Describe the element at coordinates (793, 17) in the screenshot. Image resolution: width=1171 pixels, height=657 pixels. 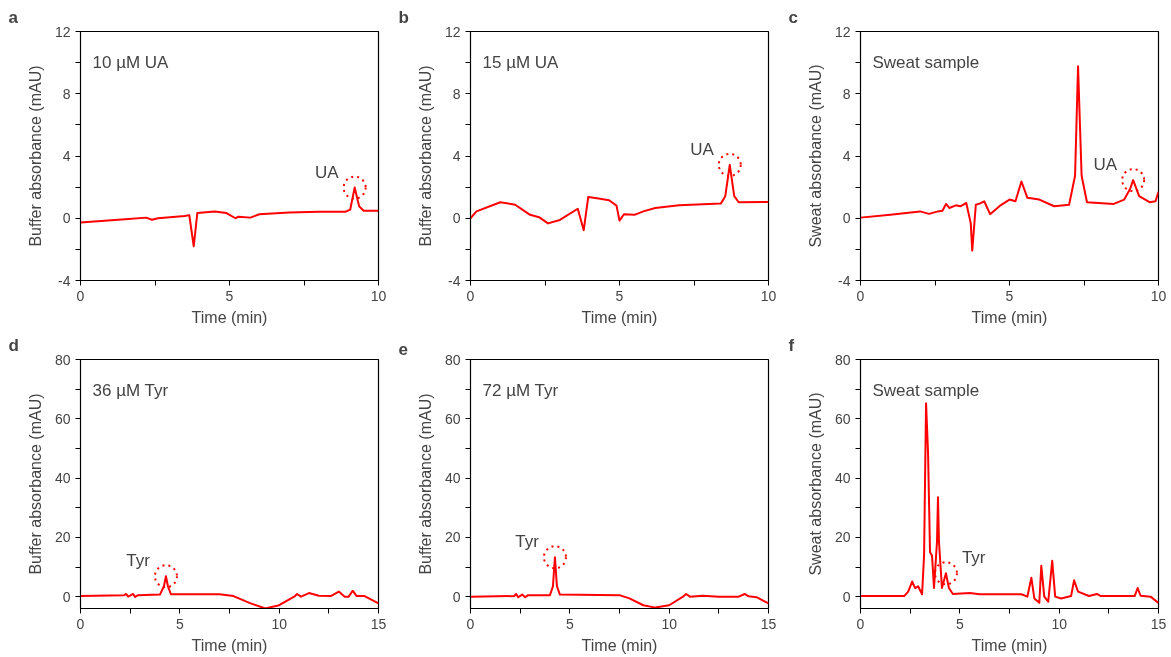
I see `text: c` at that location.